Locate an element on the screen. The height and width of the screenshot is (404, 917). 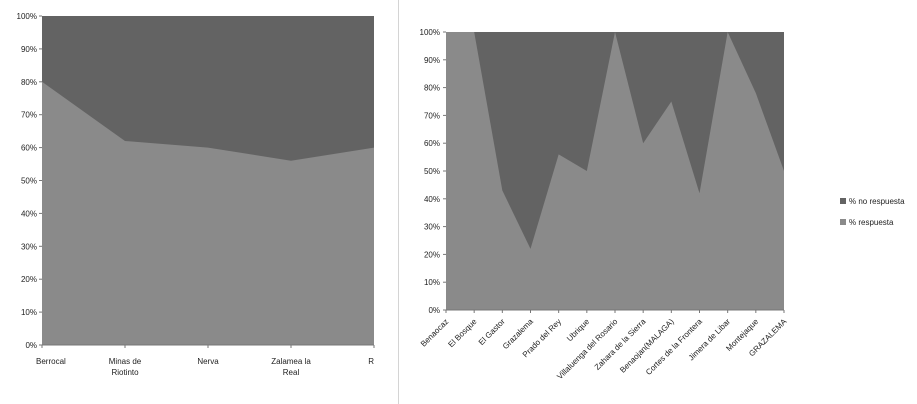
panel-divider is located at coordinates (398, 202).